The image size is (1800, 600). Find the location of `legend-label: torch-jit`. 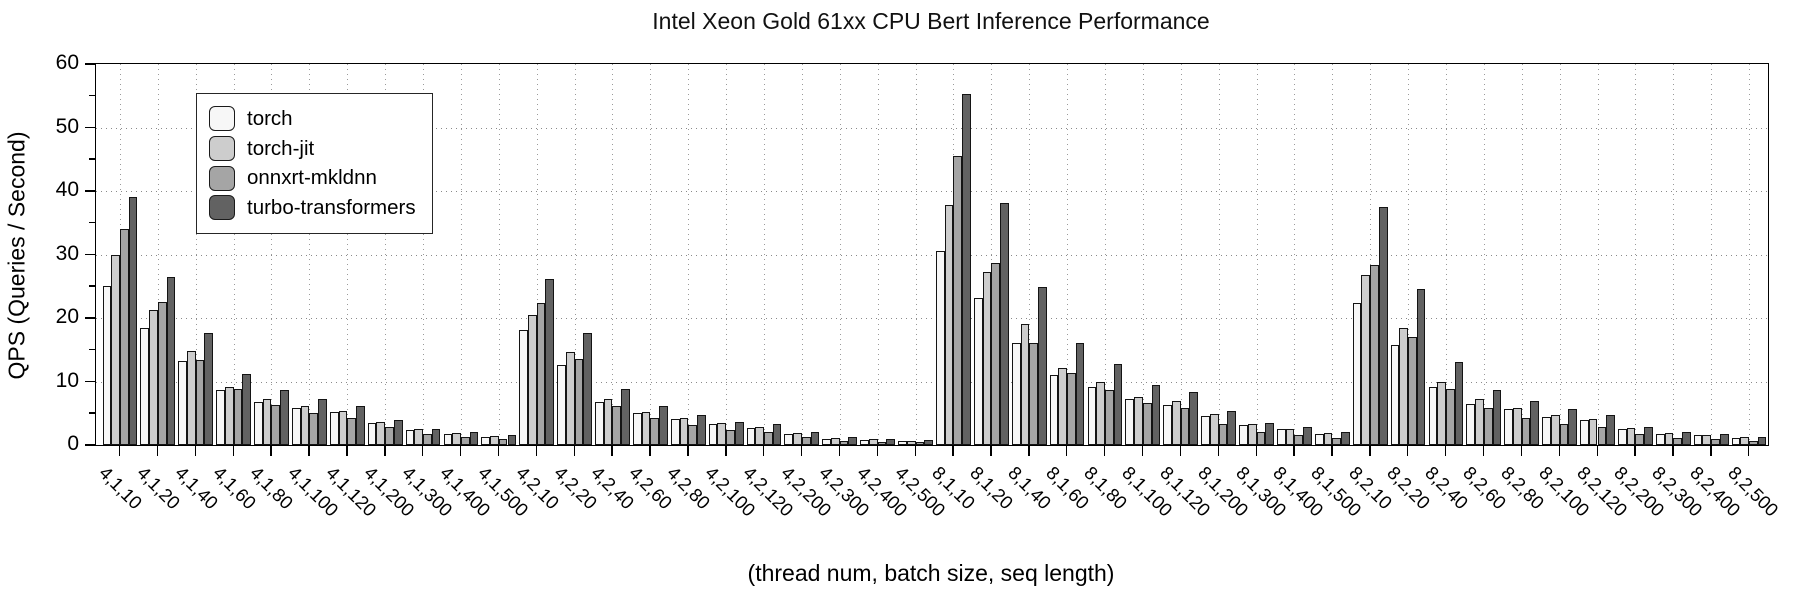

legend-label: torch-jit is located at coordinates (281, 148).